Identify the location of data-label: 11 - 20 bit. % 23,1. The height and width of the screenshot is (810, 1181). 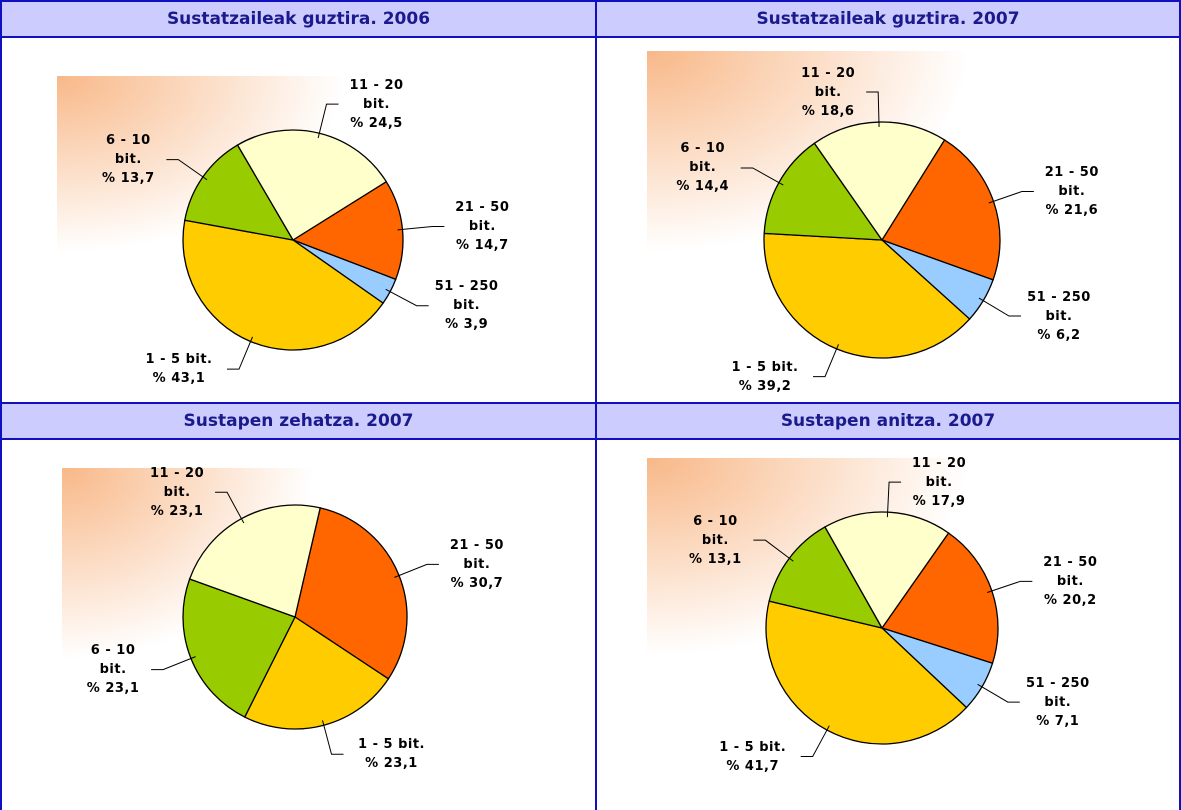
(177, 492).